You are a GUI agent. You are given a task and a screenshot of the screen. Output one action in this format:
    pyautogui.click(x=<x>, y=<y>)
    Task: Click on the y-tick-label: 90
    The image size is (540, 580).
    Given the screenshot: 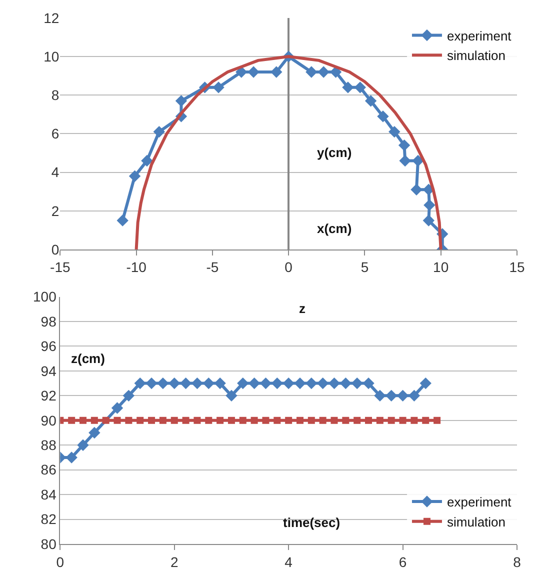 What is the action you would take?
    pyautogui.click(x=48, y=420)
    